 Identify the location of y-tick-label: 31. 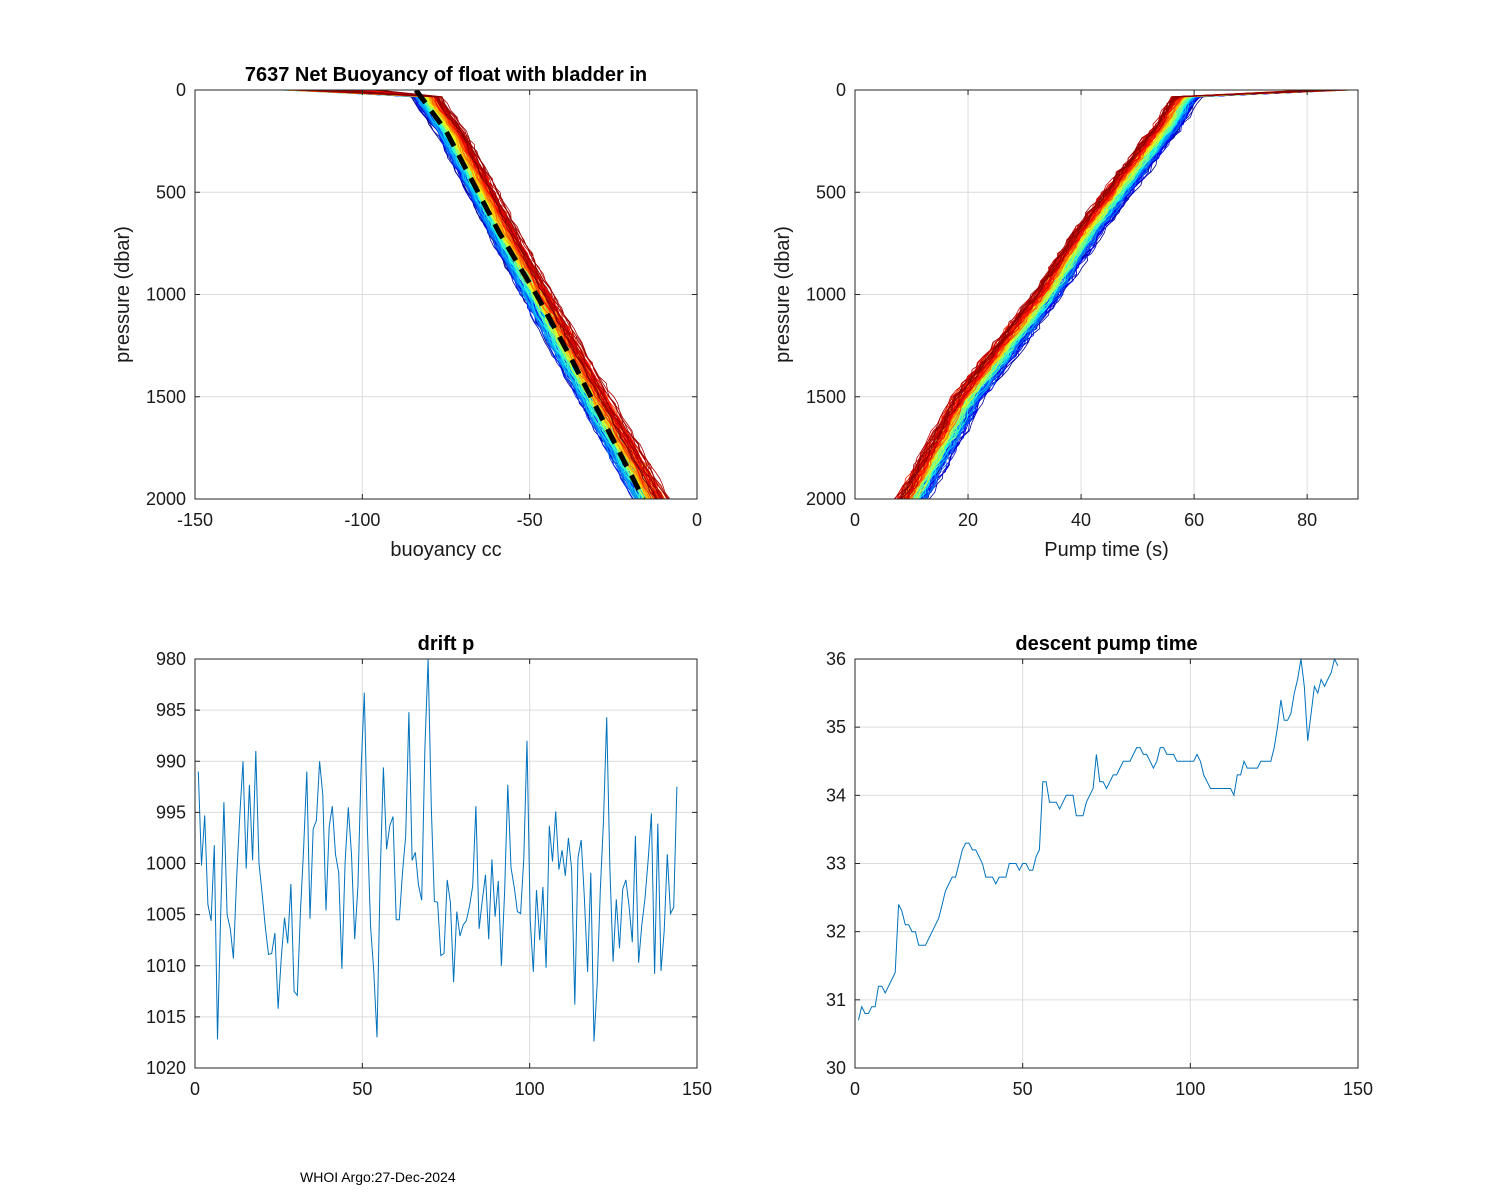
(836, 1000).